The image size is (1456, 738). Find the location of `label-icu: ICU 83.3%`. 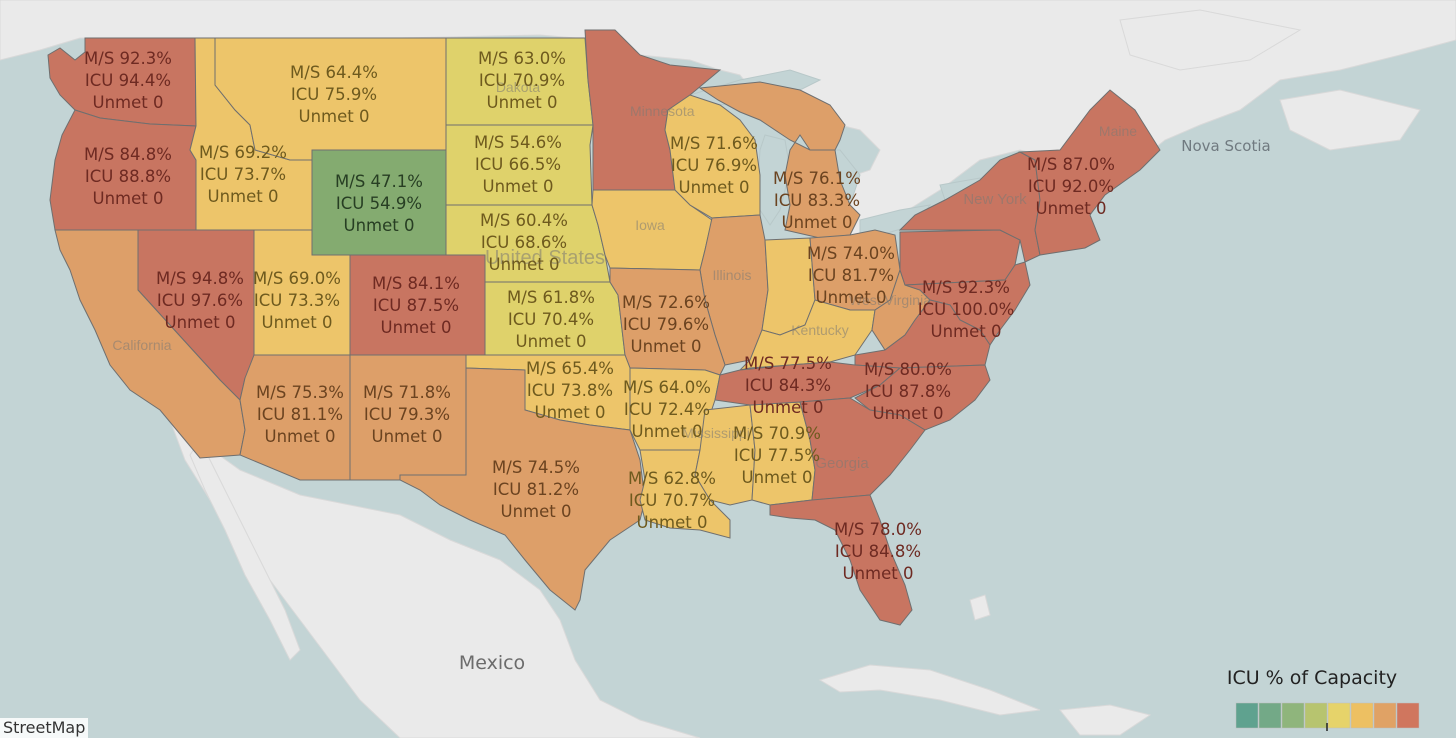

label-icu: ICU 83.3% is located at coordinates (817, 200).